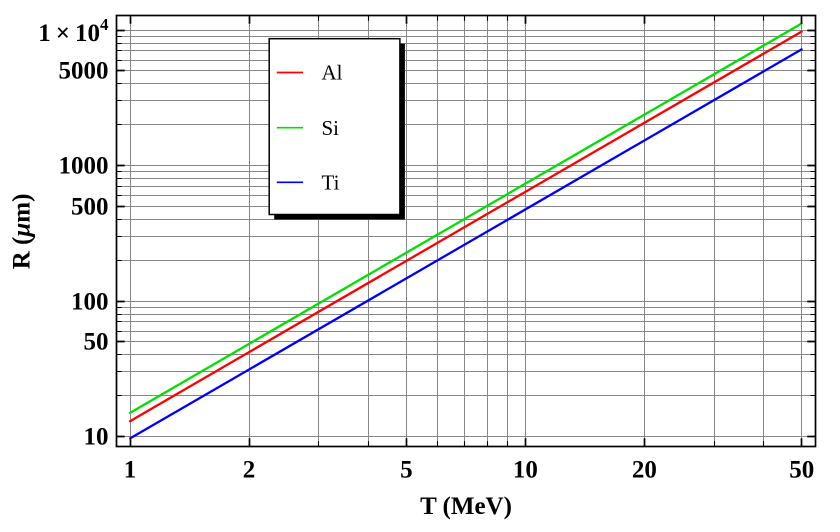 This screenshot has height=532, width=840. What do you see at coordinates (331, 128) in the screenshot?
I see `svg-text: Si` at bounding box center [331, 128].